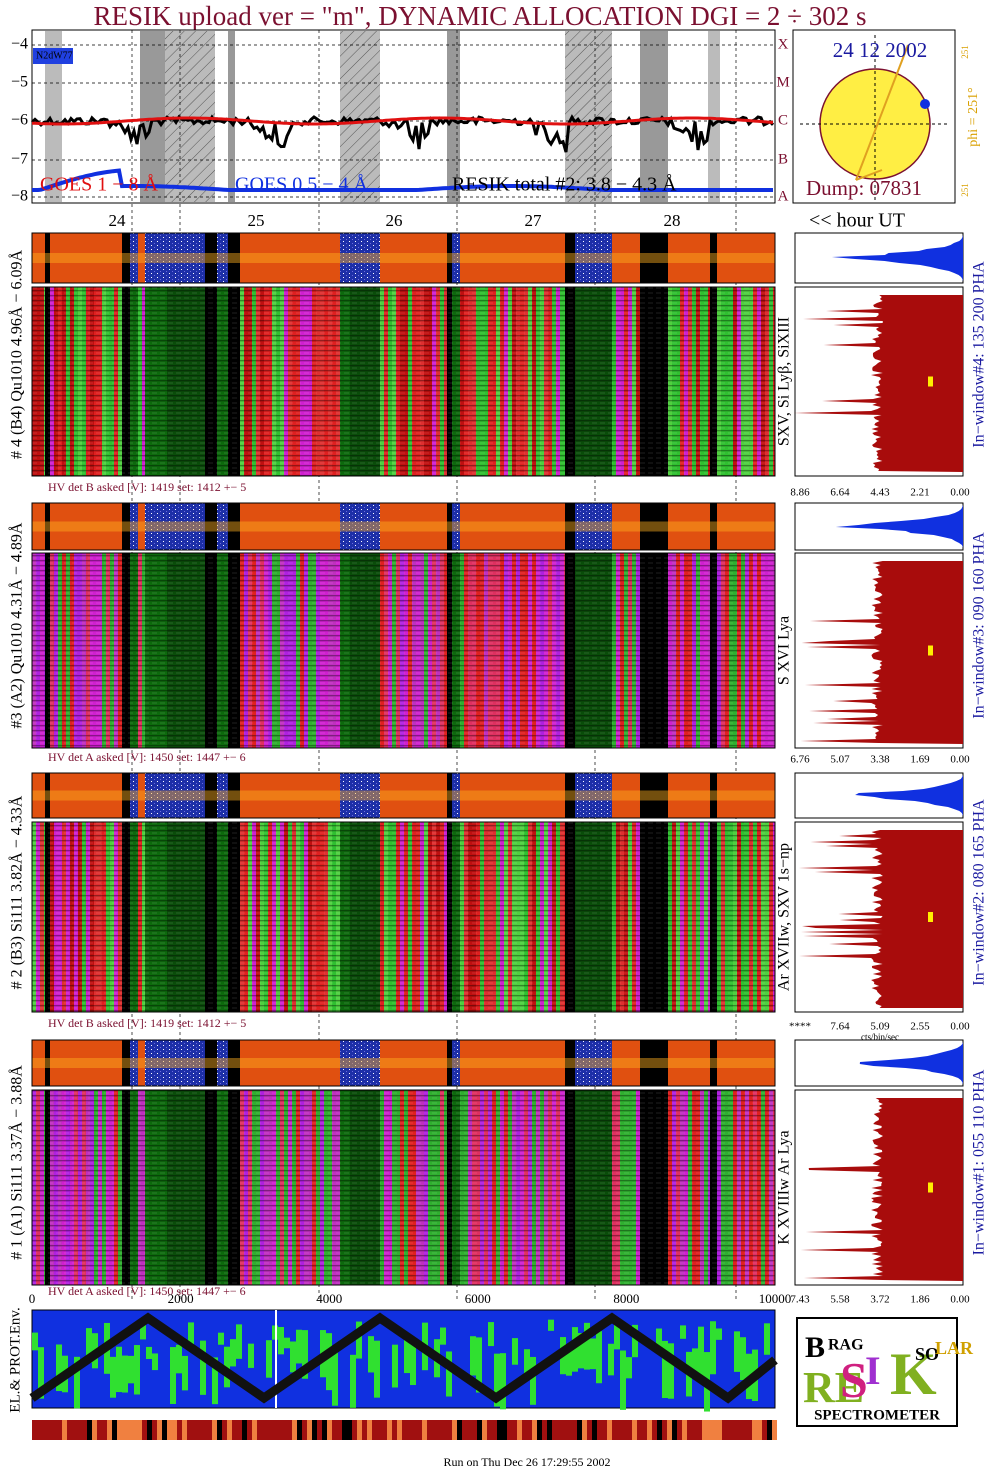 This screenshot has width=1004, height=1477. I want to click on hist-tick-label: 2.55, so click(920, 1027).